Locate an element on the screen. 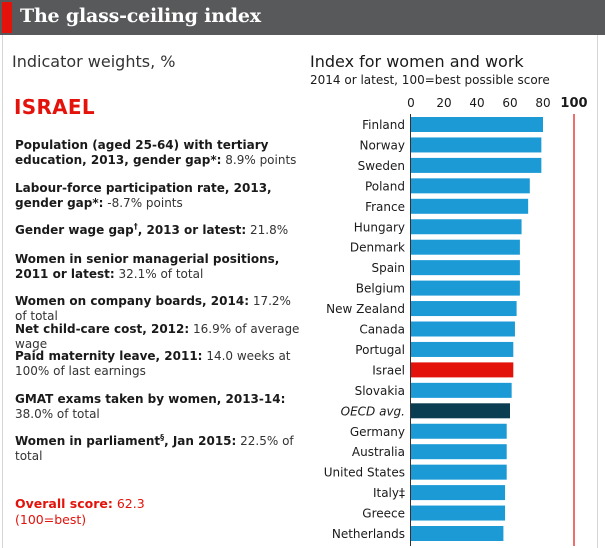 The image size is (605, 548). indicator-item: Gender wage gap†, 2013 or latest: 21.8% is located at coordinates (157, 230).